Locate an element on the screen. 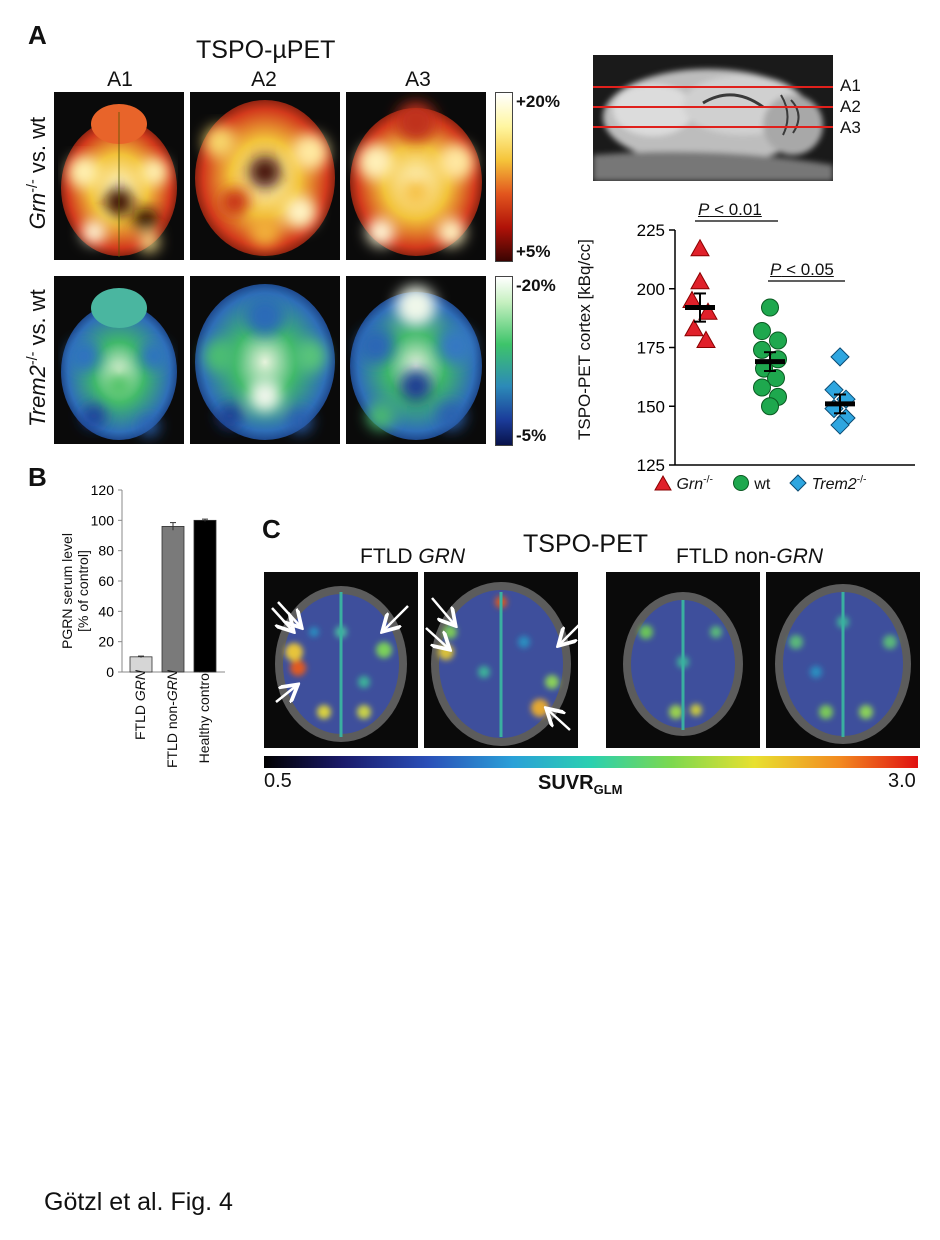 This screenshot has height=1240, width=940. bar-cat2-pre: FTLD non- is located at coordinates (172, 735).